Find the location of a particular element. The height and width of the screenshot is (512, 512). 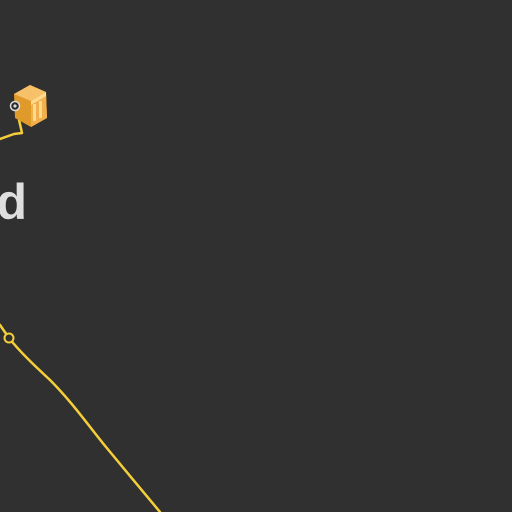

road-pin-icon is located at coordinates (15, 106).